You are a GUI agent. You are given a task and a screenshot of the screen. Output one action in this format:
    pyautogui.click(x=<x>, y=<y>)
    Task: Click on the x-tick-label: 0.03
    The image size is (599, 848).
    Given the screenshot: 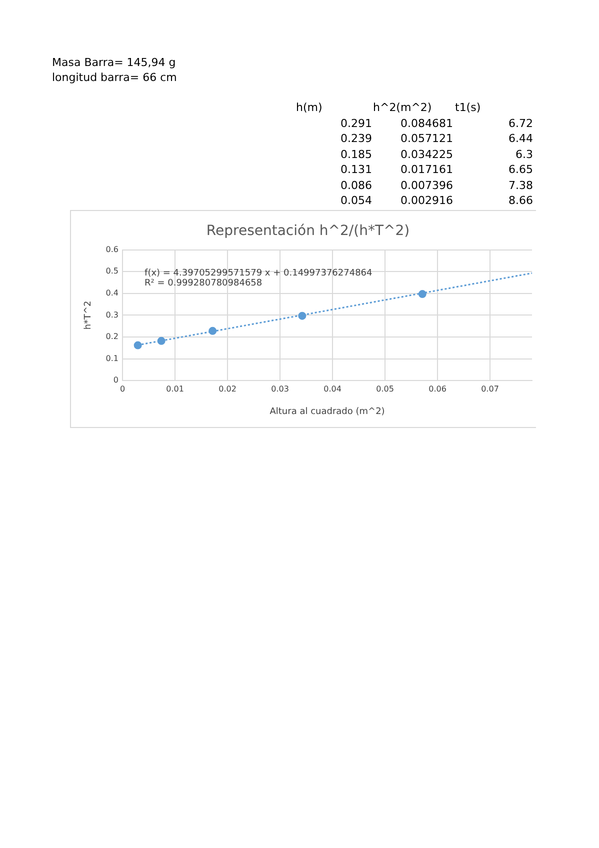 What is the action you would take?
    pyautogui.click(x=280, y=389)
    